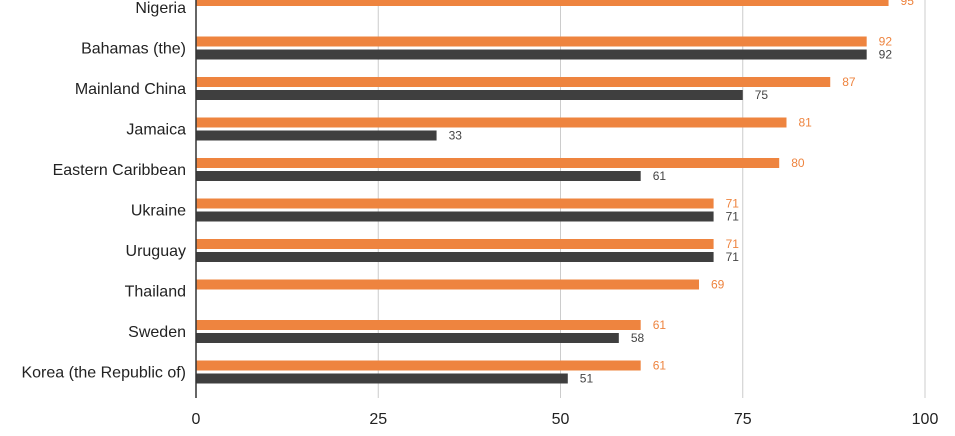 The image size is (955, 436). I want to click on x-tick-label: 50, so click(561, 419).